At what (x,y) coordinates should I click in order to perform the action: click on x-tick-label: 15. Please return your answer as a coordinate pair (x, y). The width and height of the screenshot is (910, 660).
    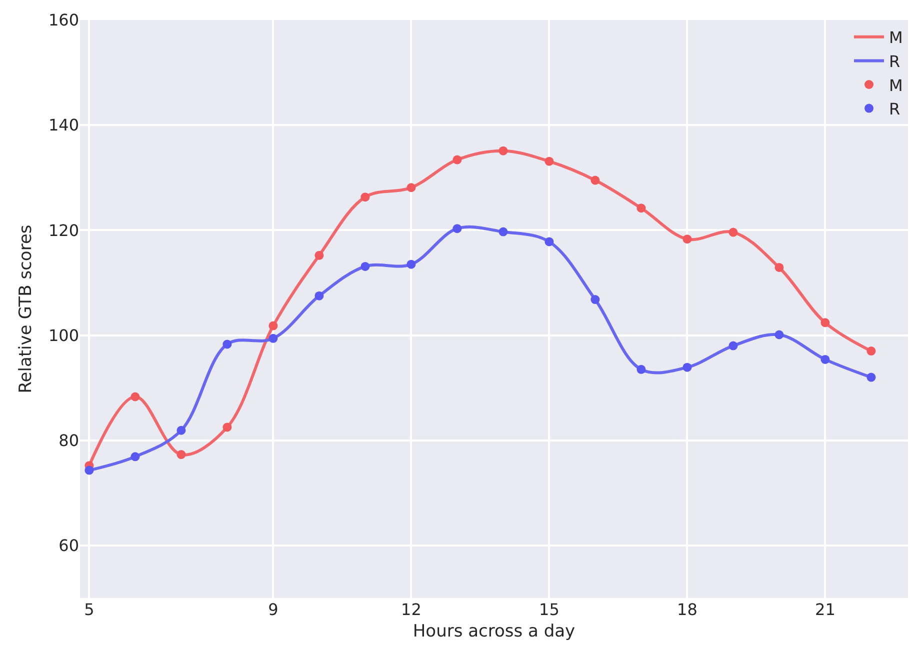
    Looking at the image, I should click on (549, 609).